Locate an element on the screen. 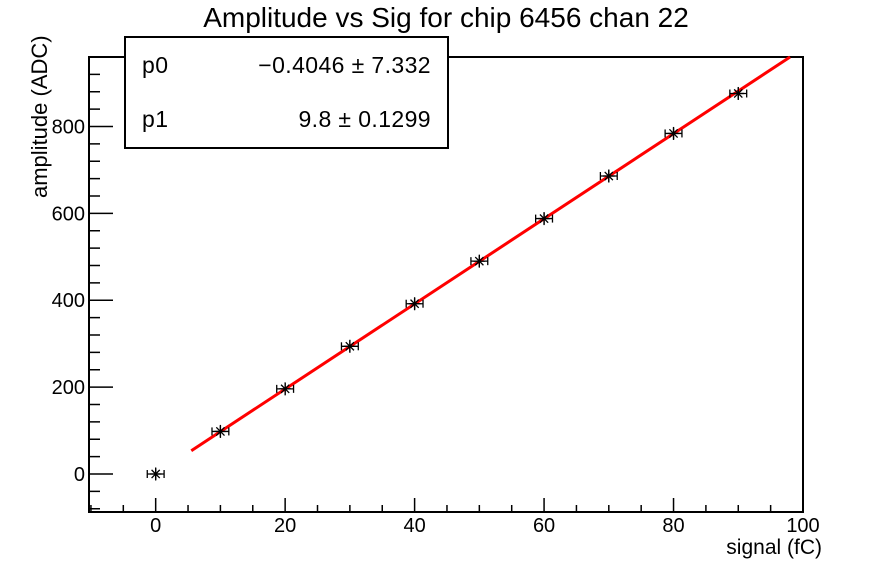 This screenshot has width=896, height=572. x-tick-label: 100 is located at coordinates (802, 526).